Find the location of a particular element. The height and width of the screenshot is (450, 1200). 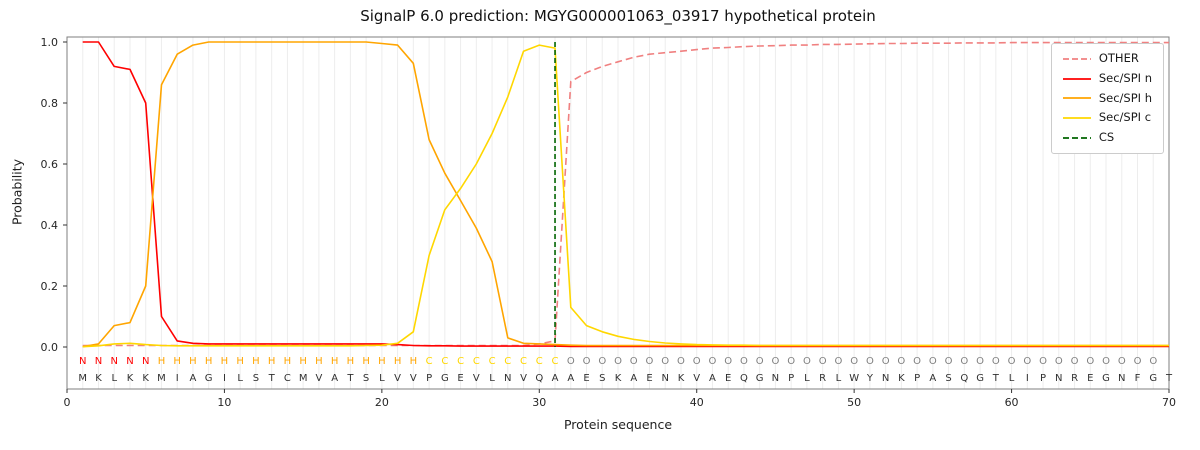

legend-entry-cs: CS is located at coordinates (1107, 137).